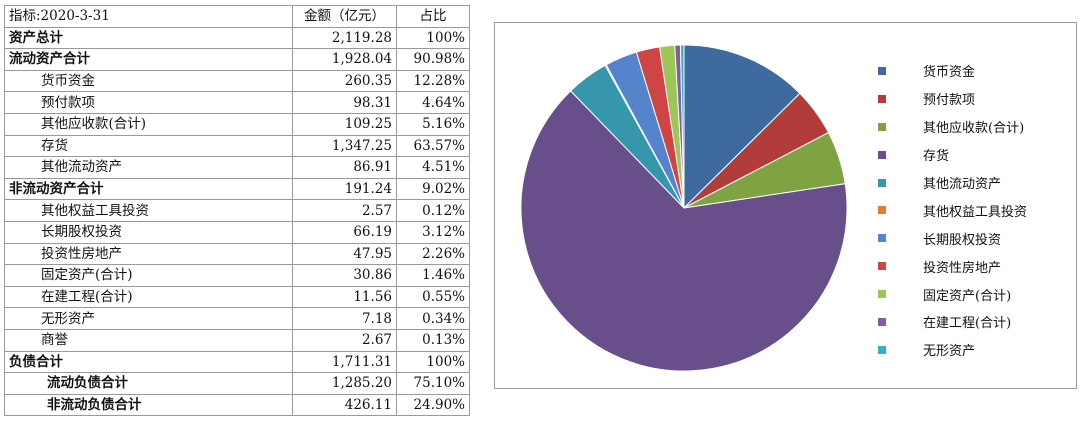 The image size is (1080, 421). Describe the element at coordinates (682, 126) in the screenshot. I see `pie-slice` at that location.